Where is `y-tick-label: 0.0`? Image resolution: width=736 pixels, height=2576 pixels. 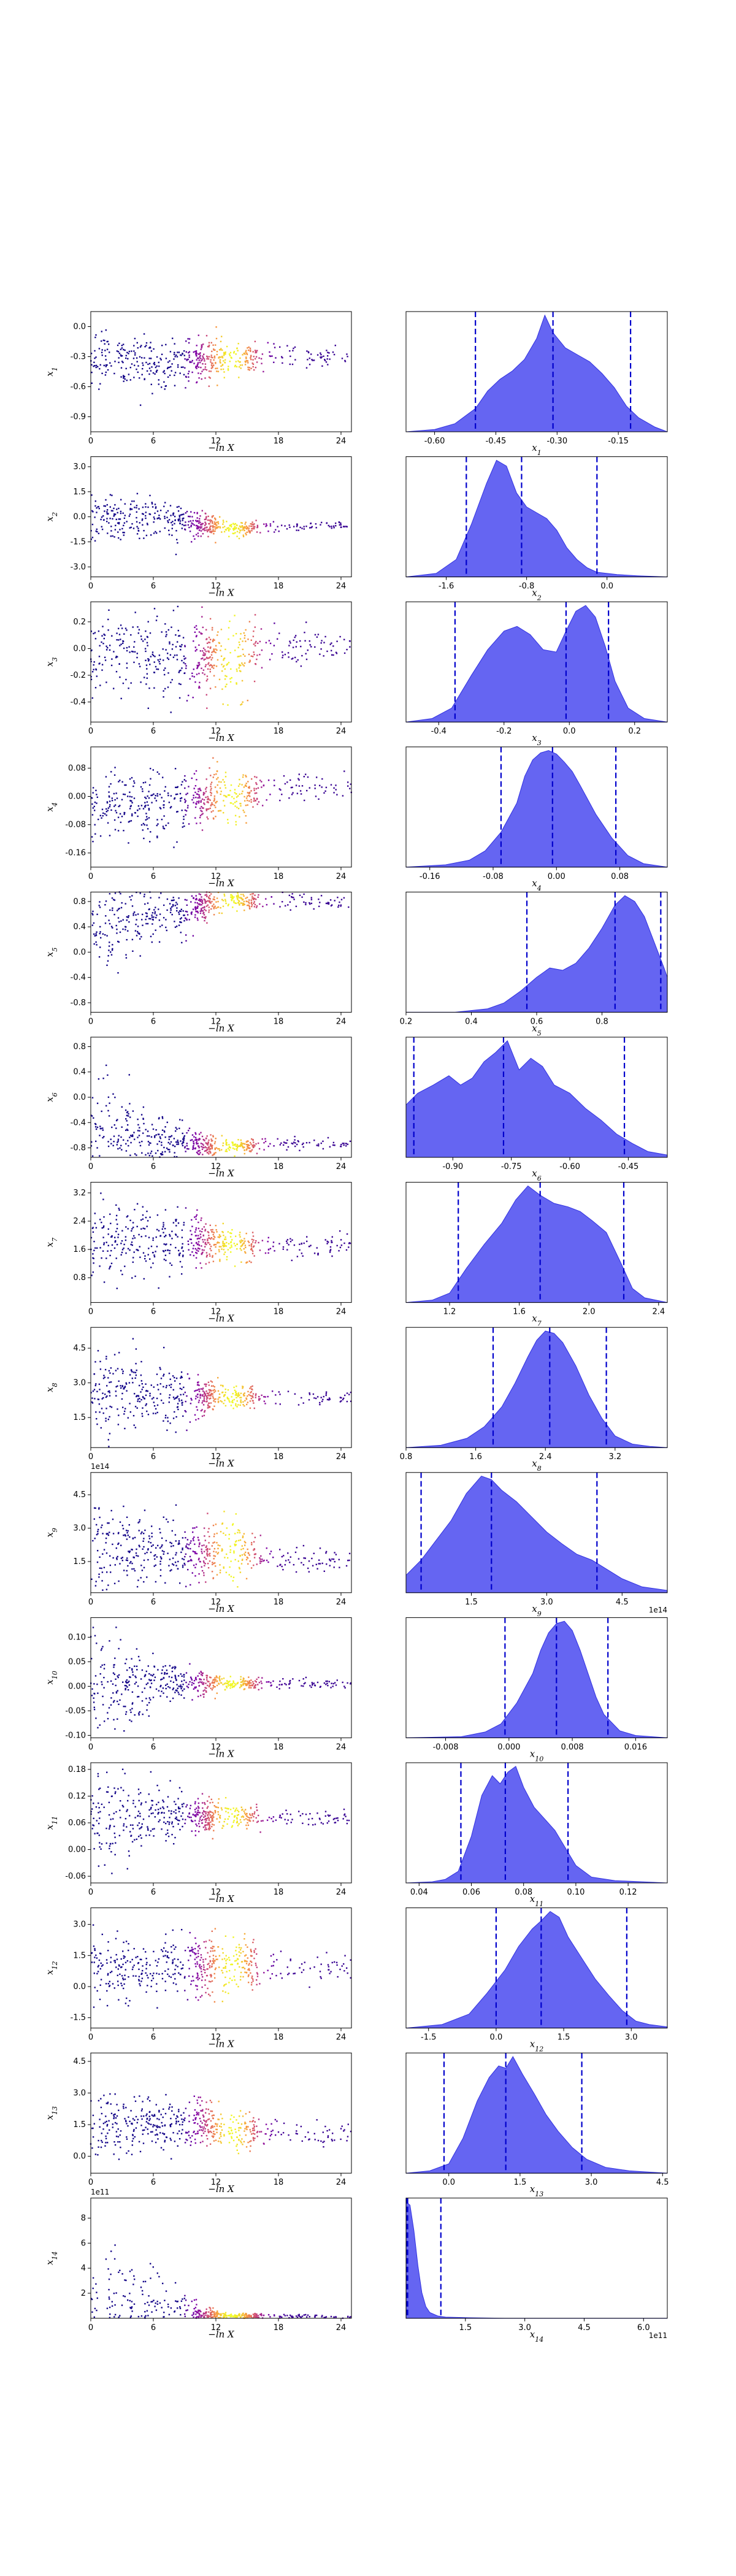 y-tick-label: 0.0 is located at coordinates (79, 517).